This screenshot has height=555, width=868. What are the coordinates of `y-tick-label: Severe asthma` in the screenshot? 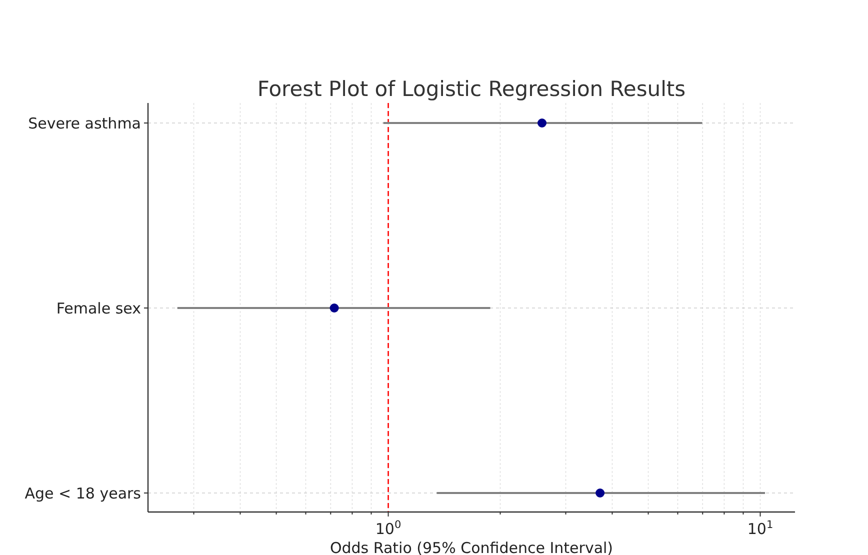 It's located at (84, 123).